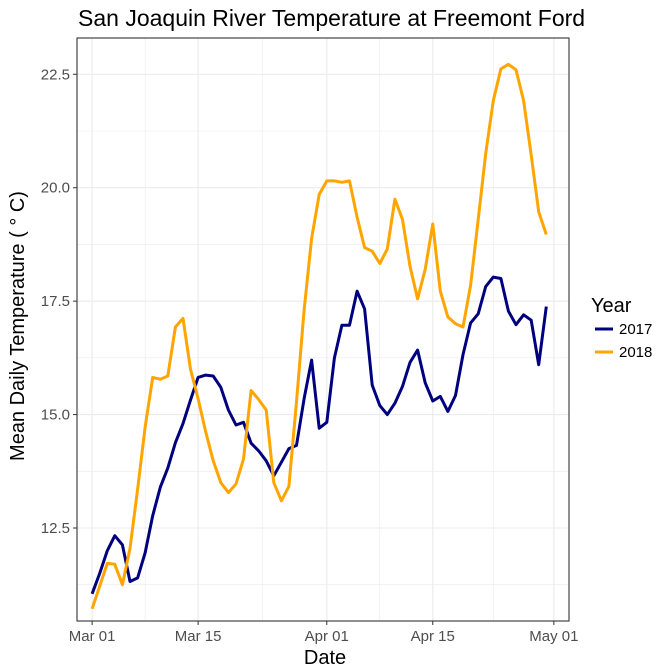  I want to click on x-tick-label: Mar 15, so click(198, 636).